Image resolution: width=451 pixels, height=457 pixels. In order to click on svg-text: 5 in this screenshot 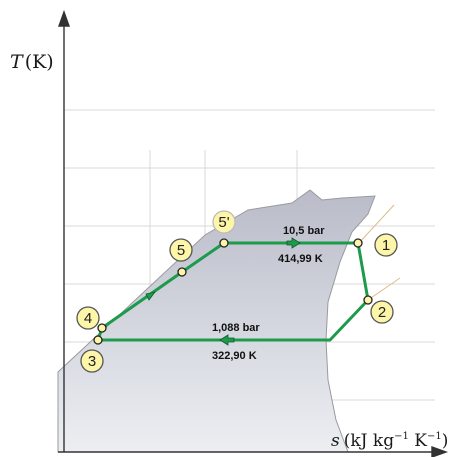, I will do `click(181, 250)`.